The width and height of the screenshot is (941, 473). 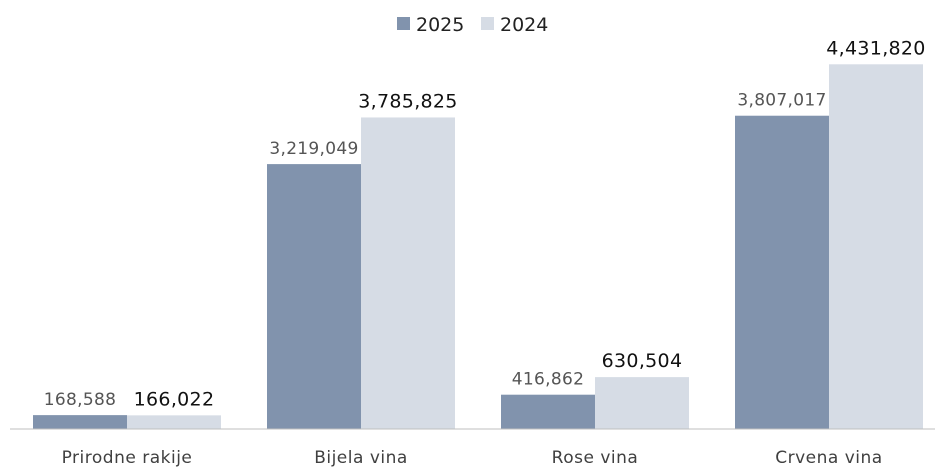 What do you see at coordinates (487, 23) in the screenshot?
I see `legend-swatch-2024` at bounding box center [487, 23].